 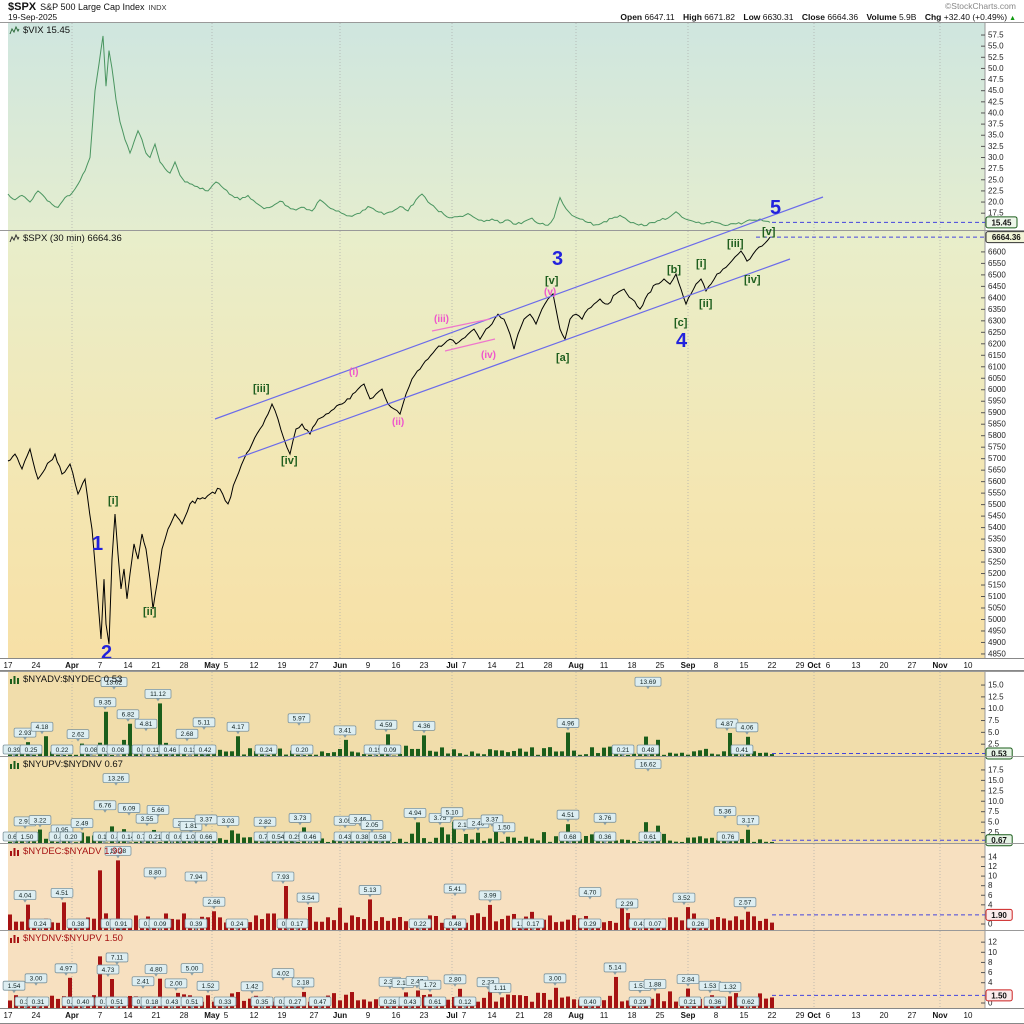 I want to click on wave-label: (v), so click(x=550, y=292).